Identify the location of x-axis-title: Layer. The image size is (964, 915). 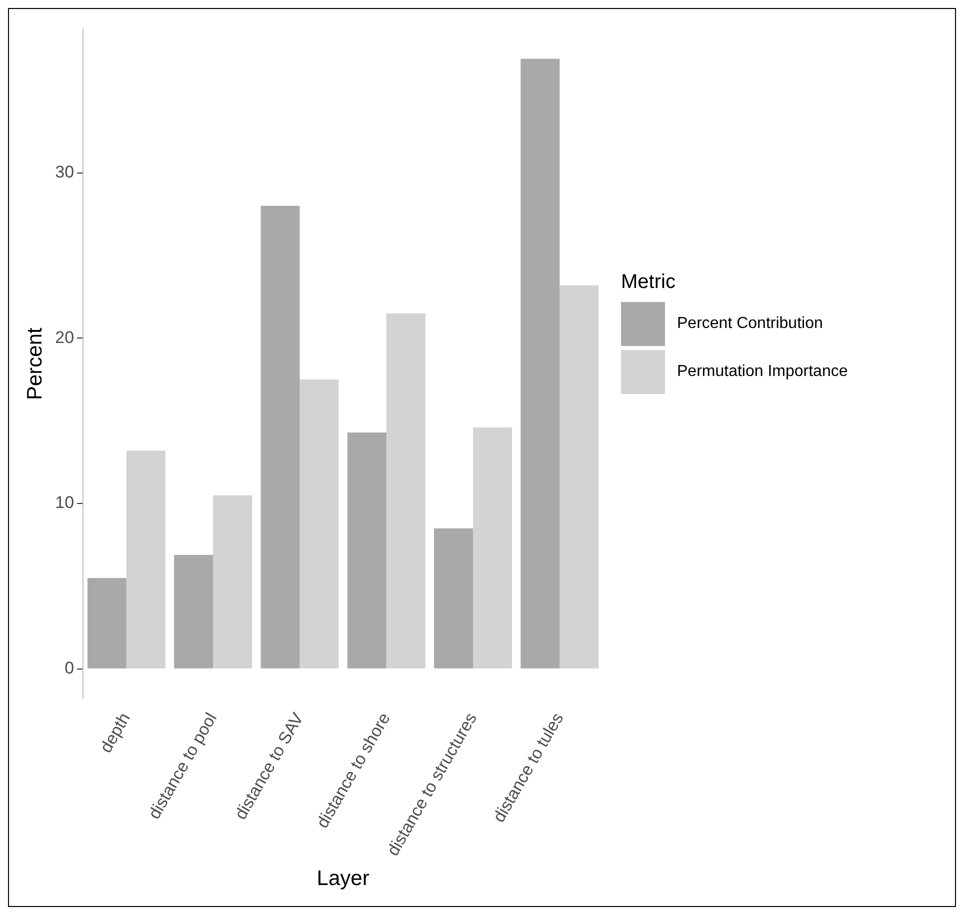
(343, 878).